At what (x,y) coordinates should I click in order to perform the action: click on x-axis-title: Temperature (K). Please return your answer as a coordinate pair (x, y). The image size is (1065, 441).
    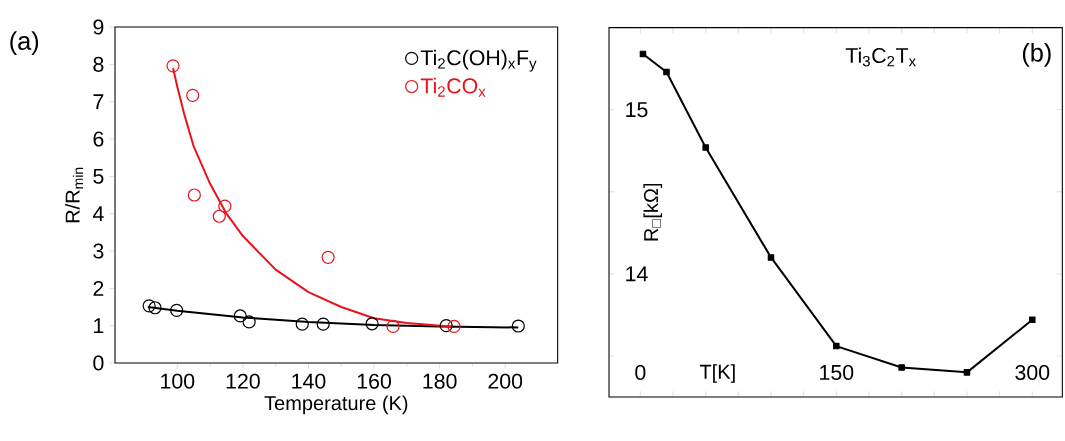
    Looking at the image, I should click on (336, 405).